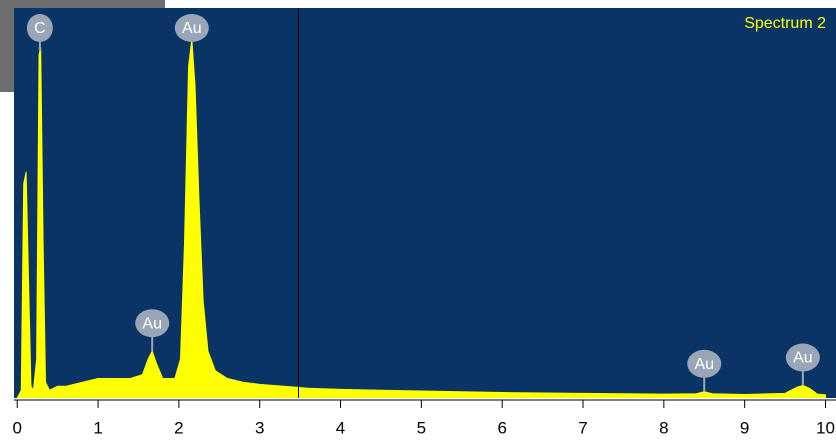  Describe the element at coordinates (663, 427) in the screenshot. I see `x-tick-label: 8` at that location.